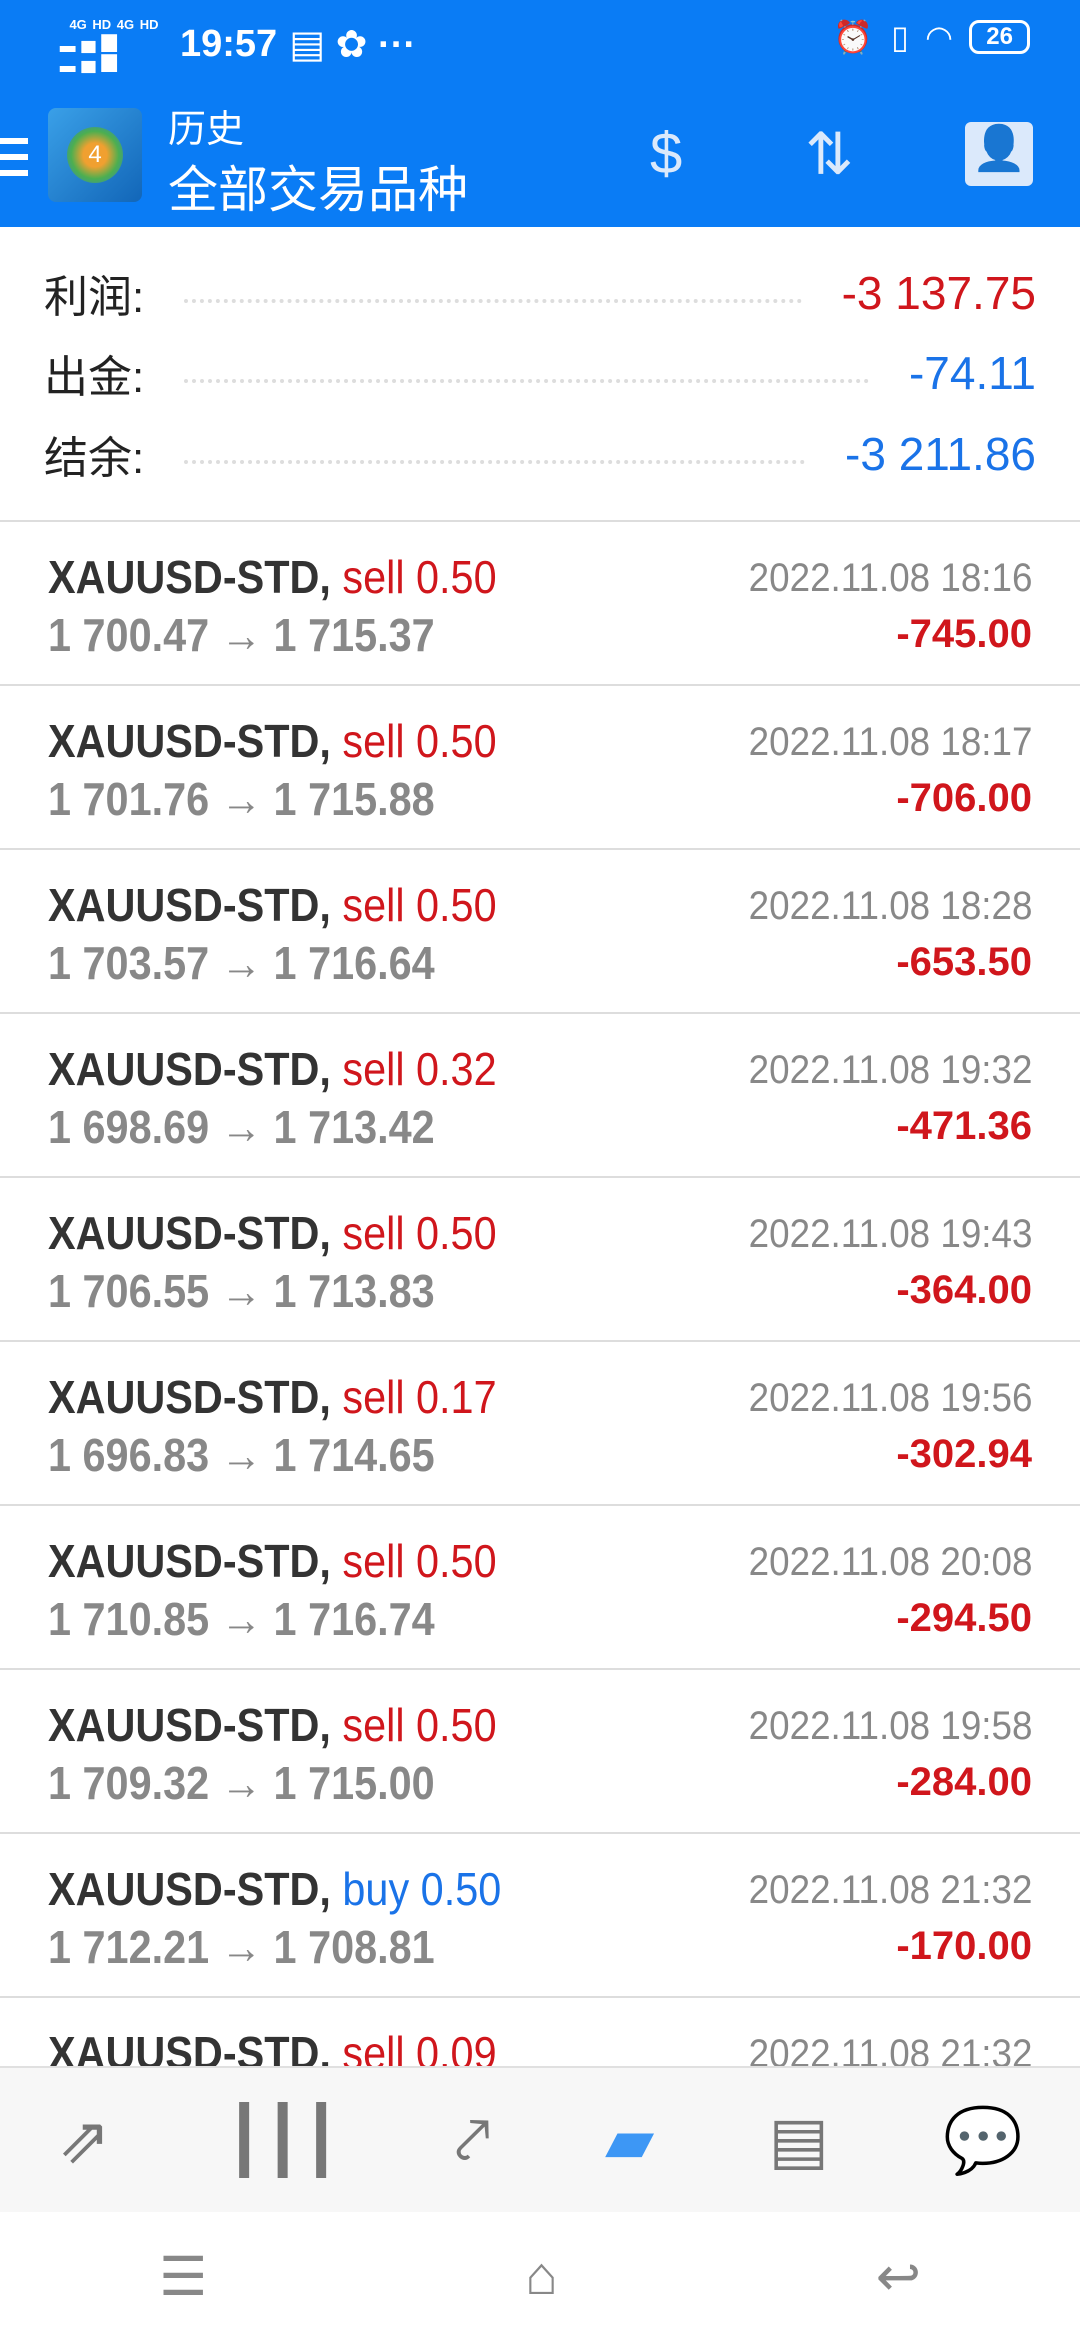  I want to click on app-logo: 4, so click(95, 155).